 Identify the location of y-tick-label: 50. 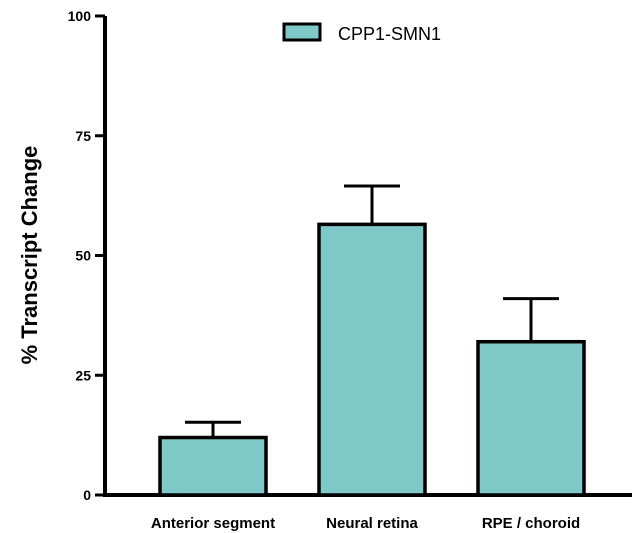
(83, 256).